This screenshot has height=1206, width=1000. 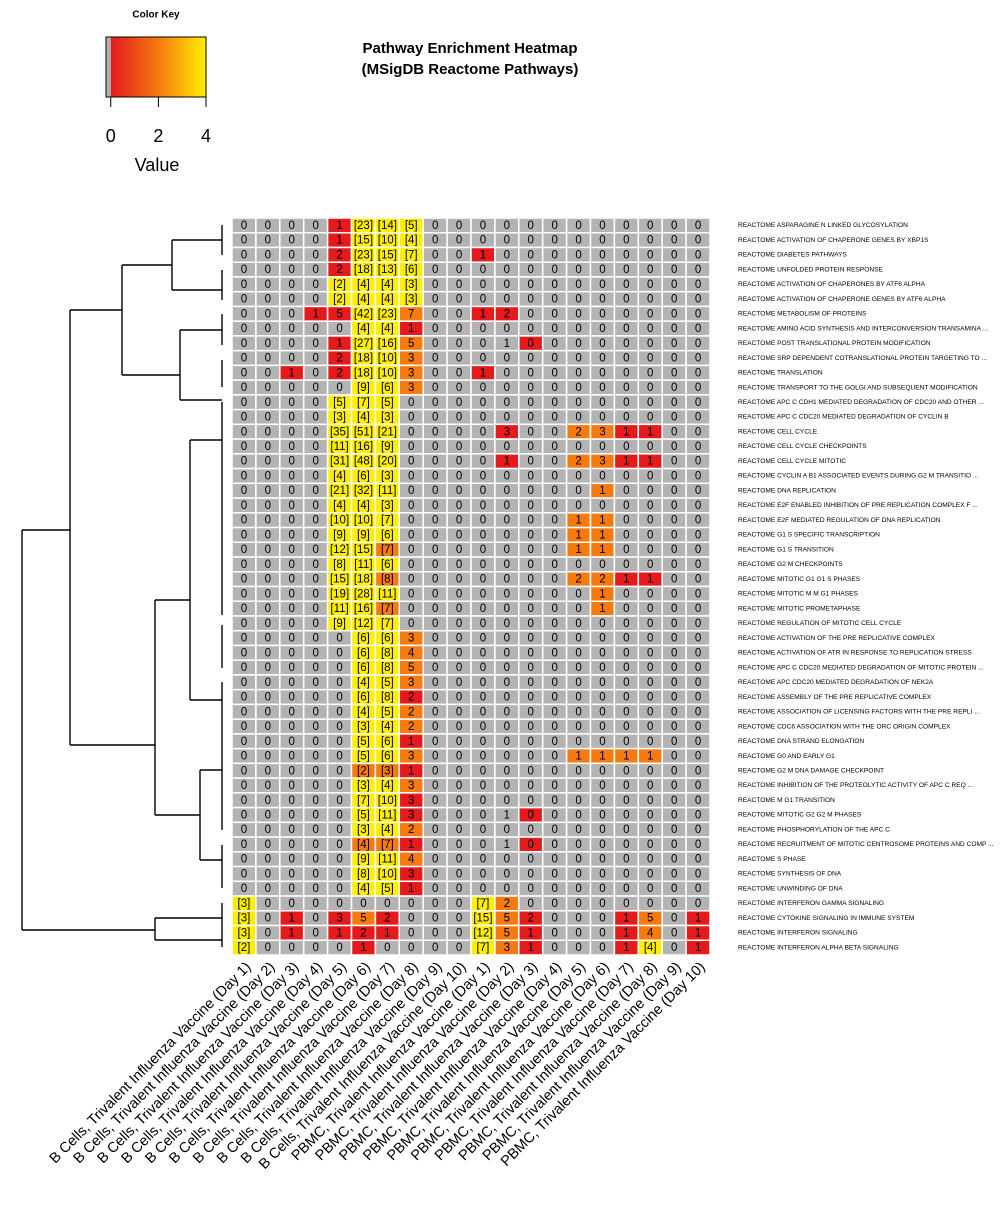 I want to click on cell-label: 5, so click(x=339, y=314).